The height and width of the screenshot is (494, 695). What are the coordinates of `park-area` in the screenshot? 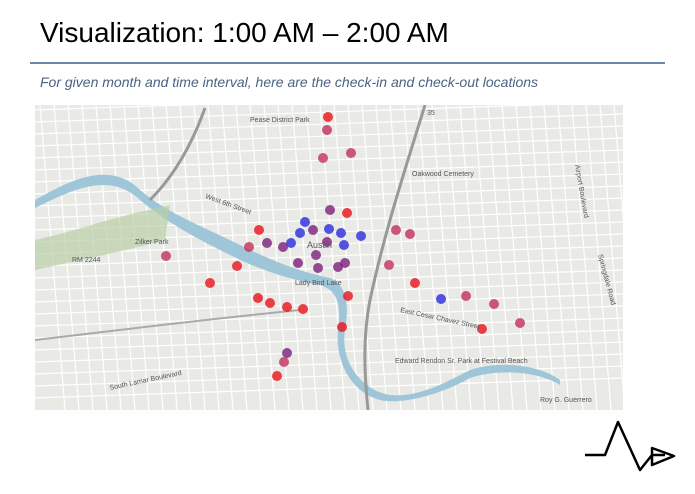 It's located at (102, 237).